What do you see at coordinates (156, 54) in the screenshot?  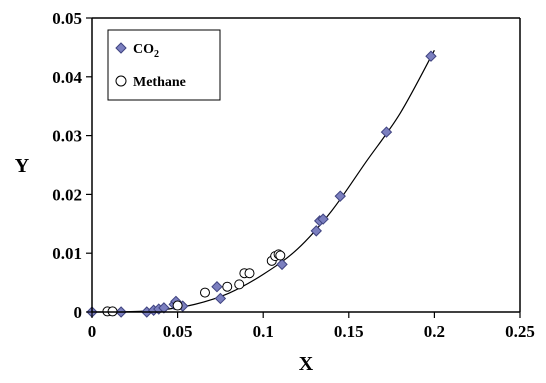 I see `legend-co2-label-subscript: 2` at bounding box center [156, 54].